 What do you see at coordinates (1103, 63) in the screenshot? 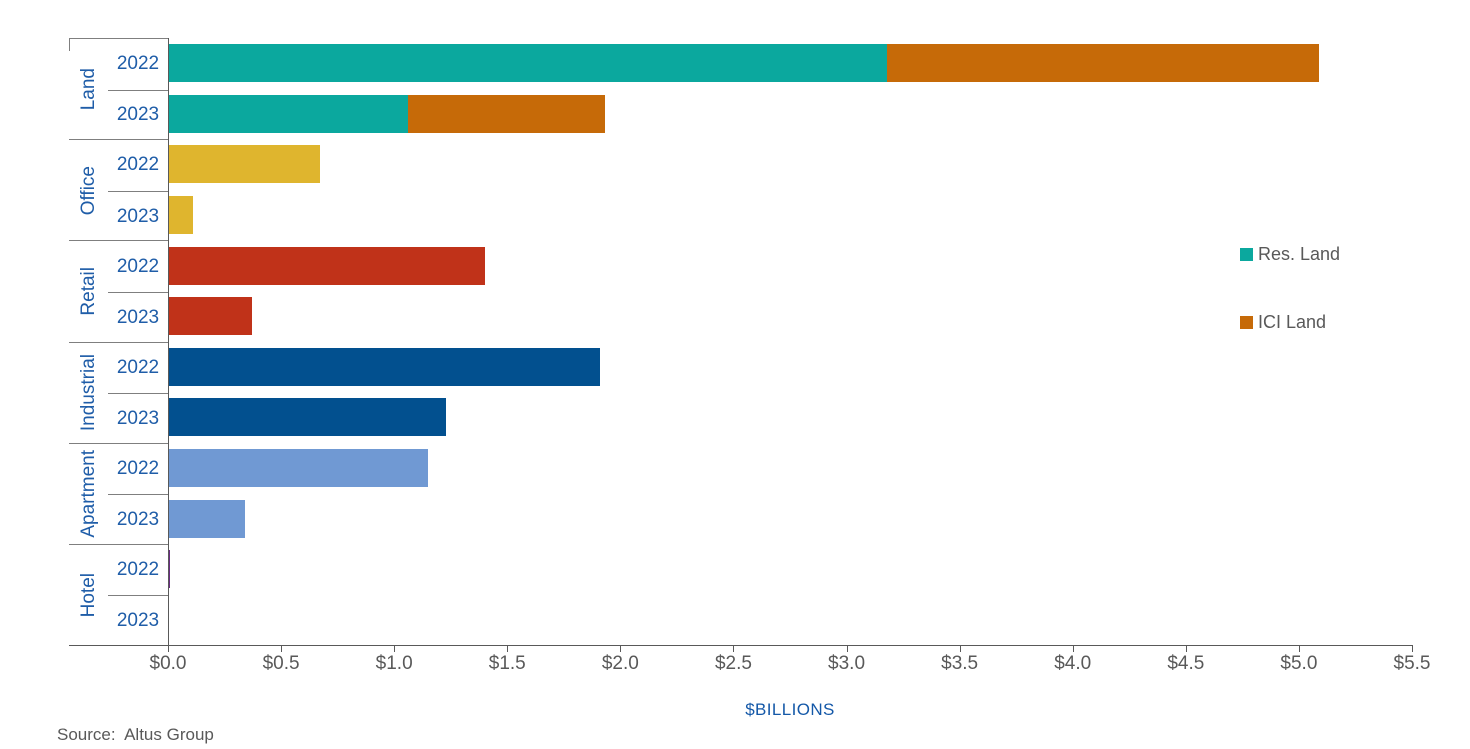
I see `bar-land-2022-ici-land` at bounding box center [1103, 63].